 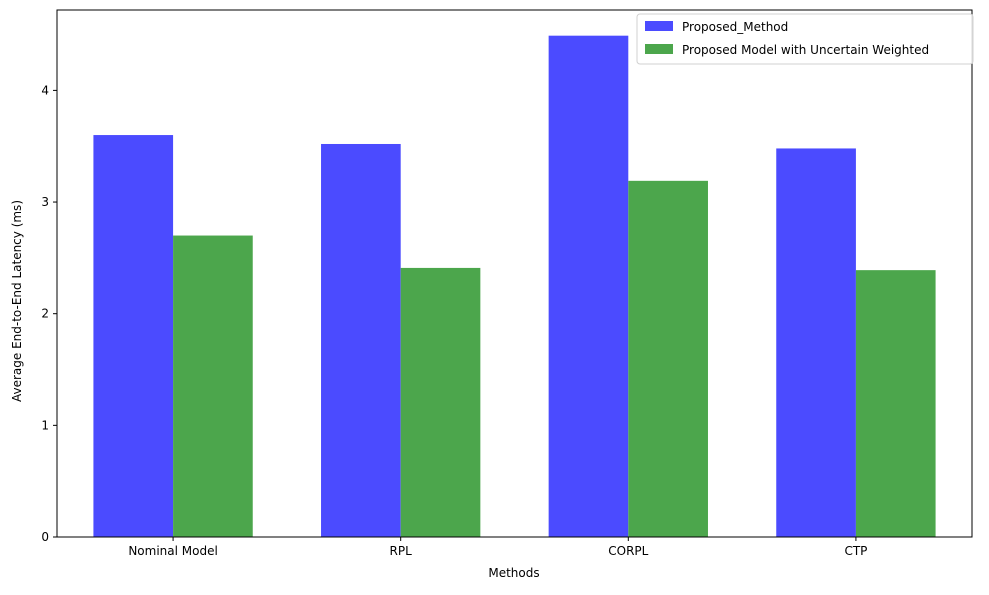 I want to click on x-axis-label: Methods, so click(x=513, y=573).